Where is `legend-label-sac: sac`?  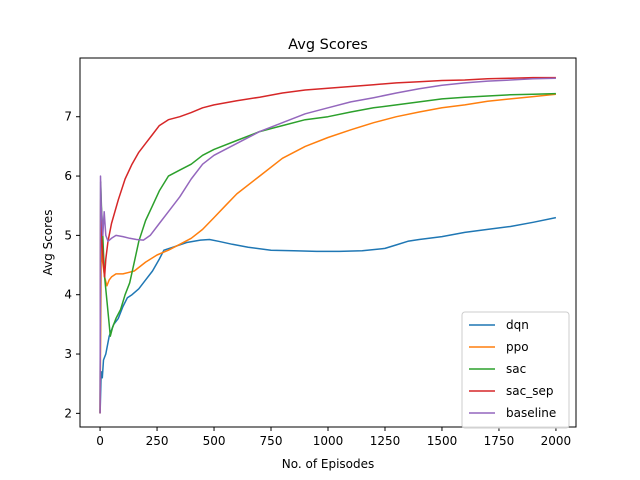
legend-label-sac: sac is located at coordinates (516, 369).